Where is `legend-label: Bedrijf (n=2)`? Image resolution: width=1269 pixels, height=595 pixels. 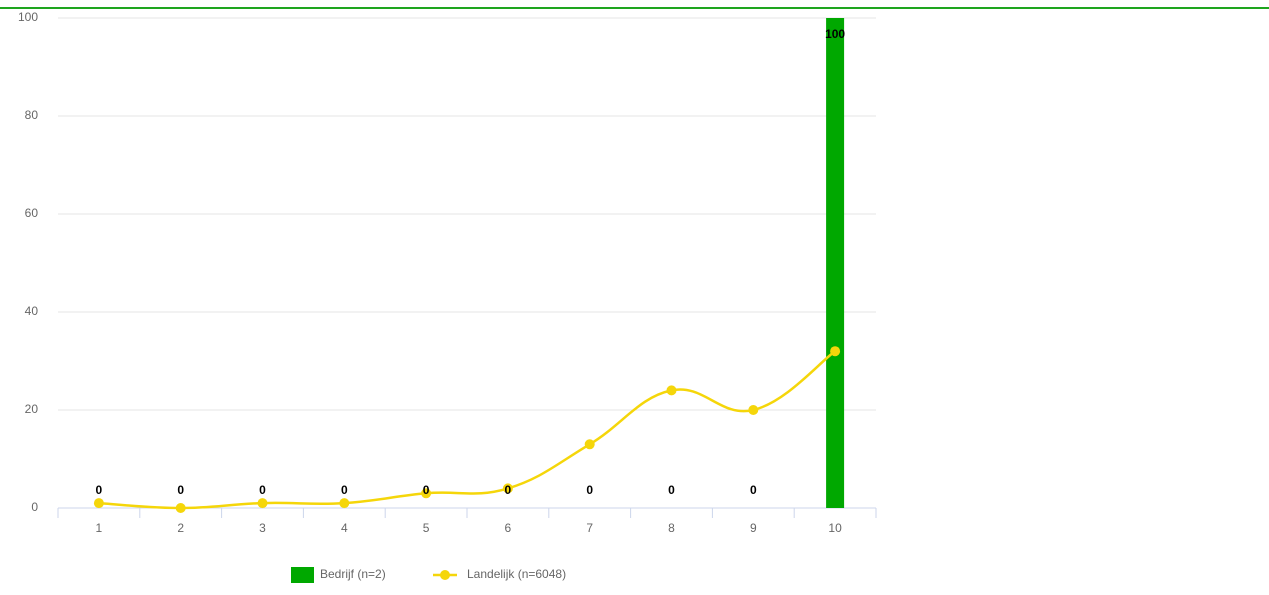
legend-label: Bedrijf (n=2) is located at coordinates (353, 574).